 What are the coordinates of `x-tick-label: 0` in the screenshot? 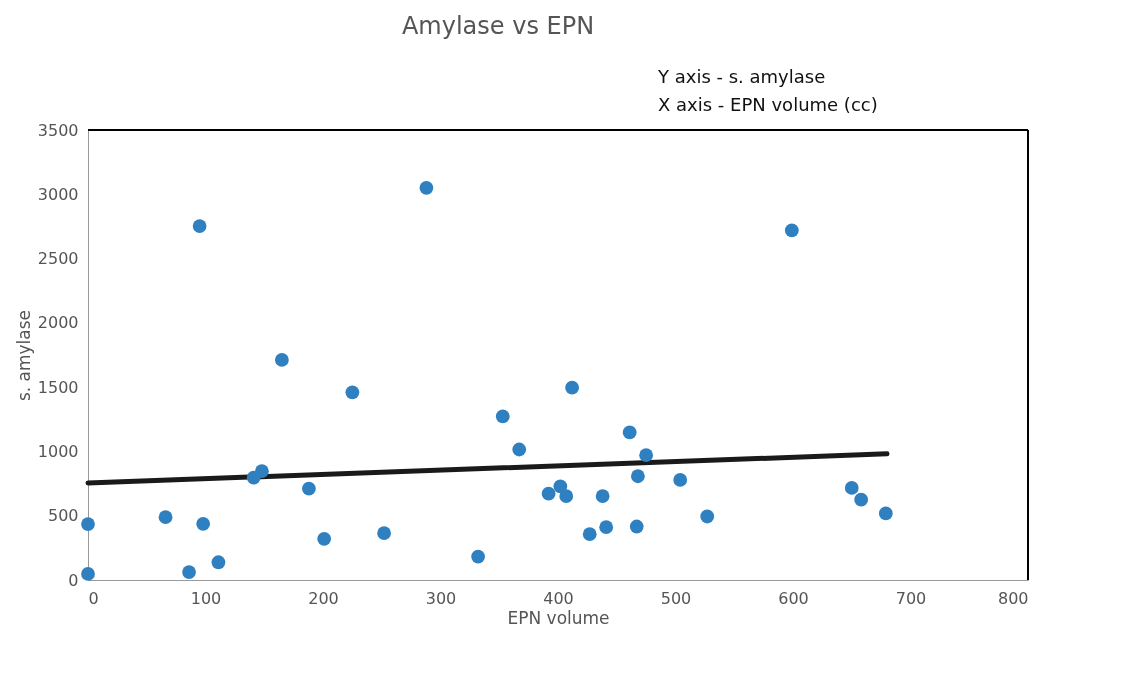 It's located at (93, 598).